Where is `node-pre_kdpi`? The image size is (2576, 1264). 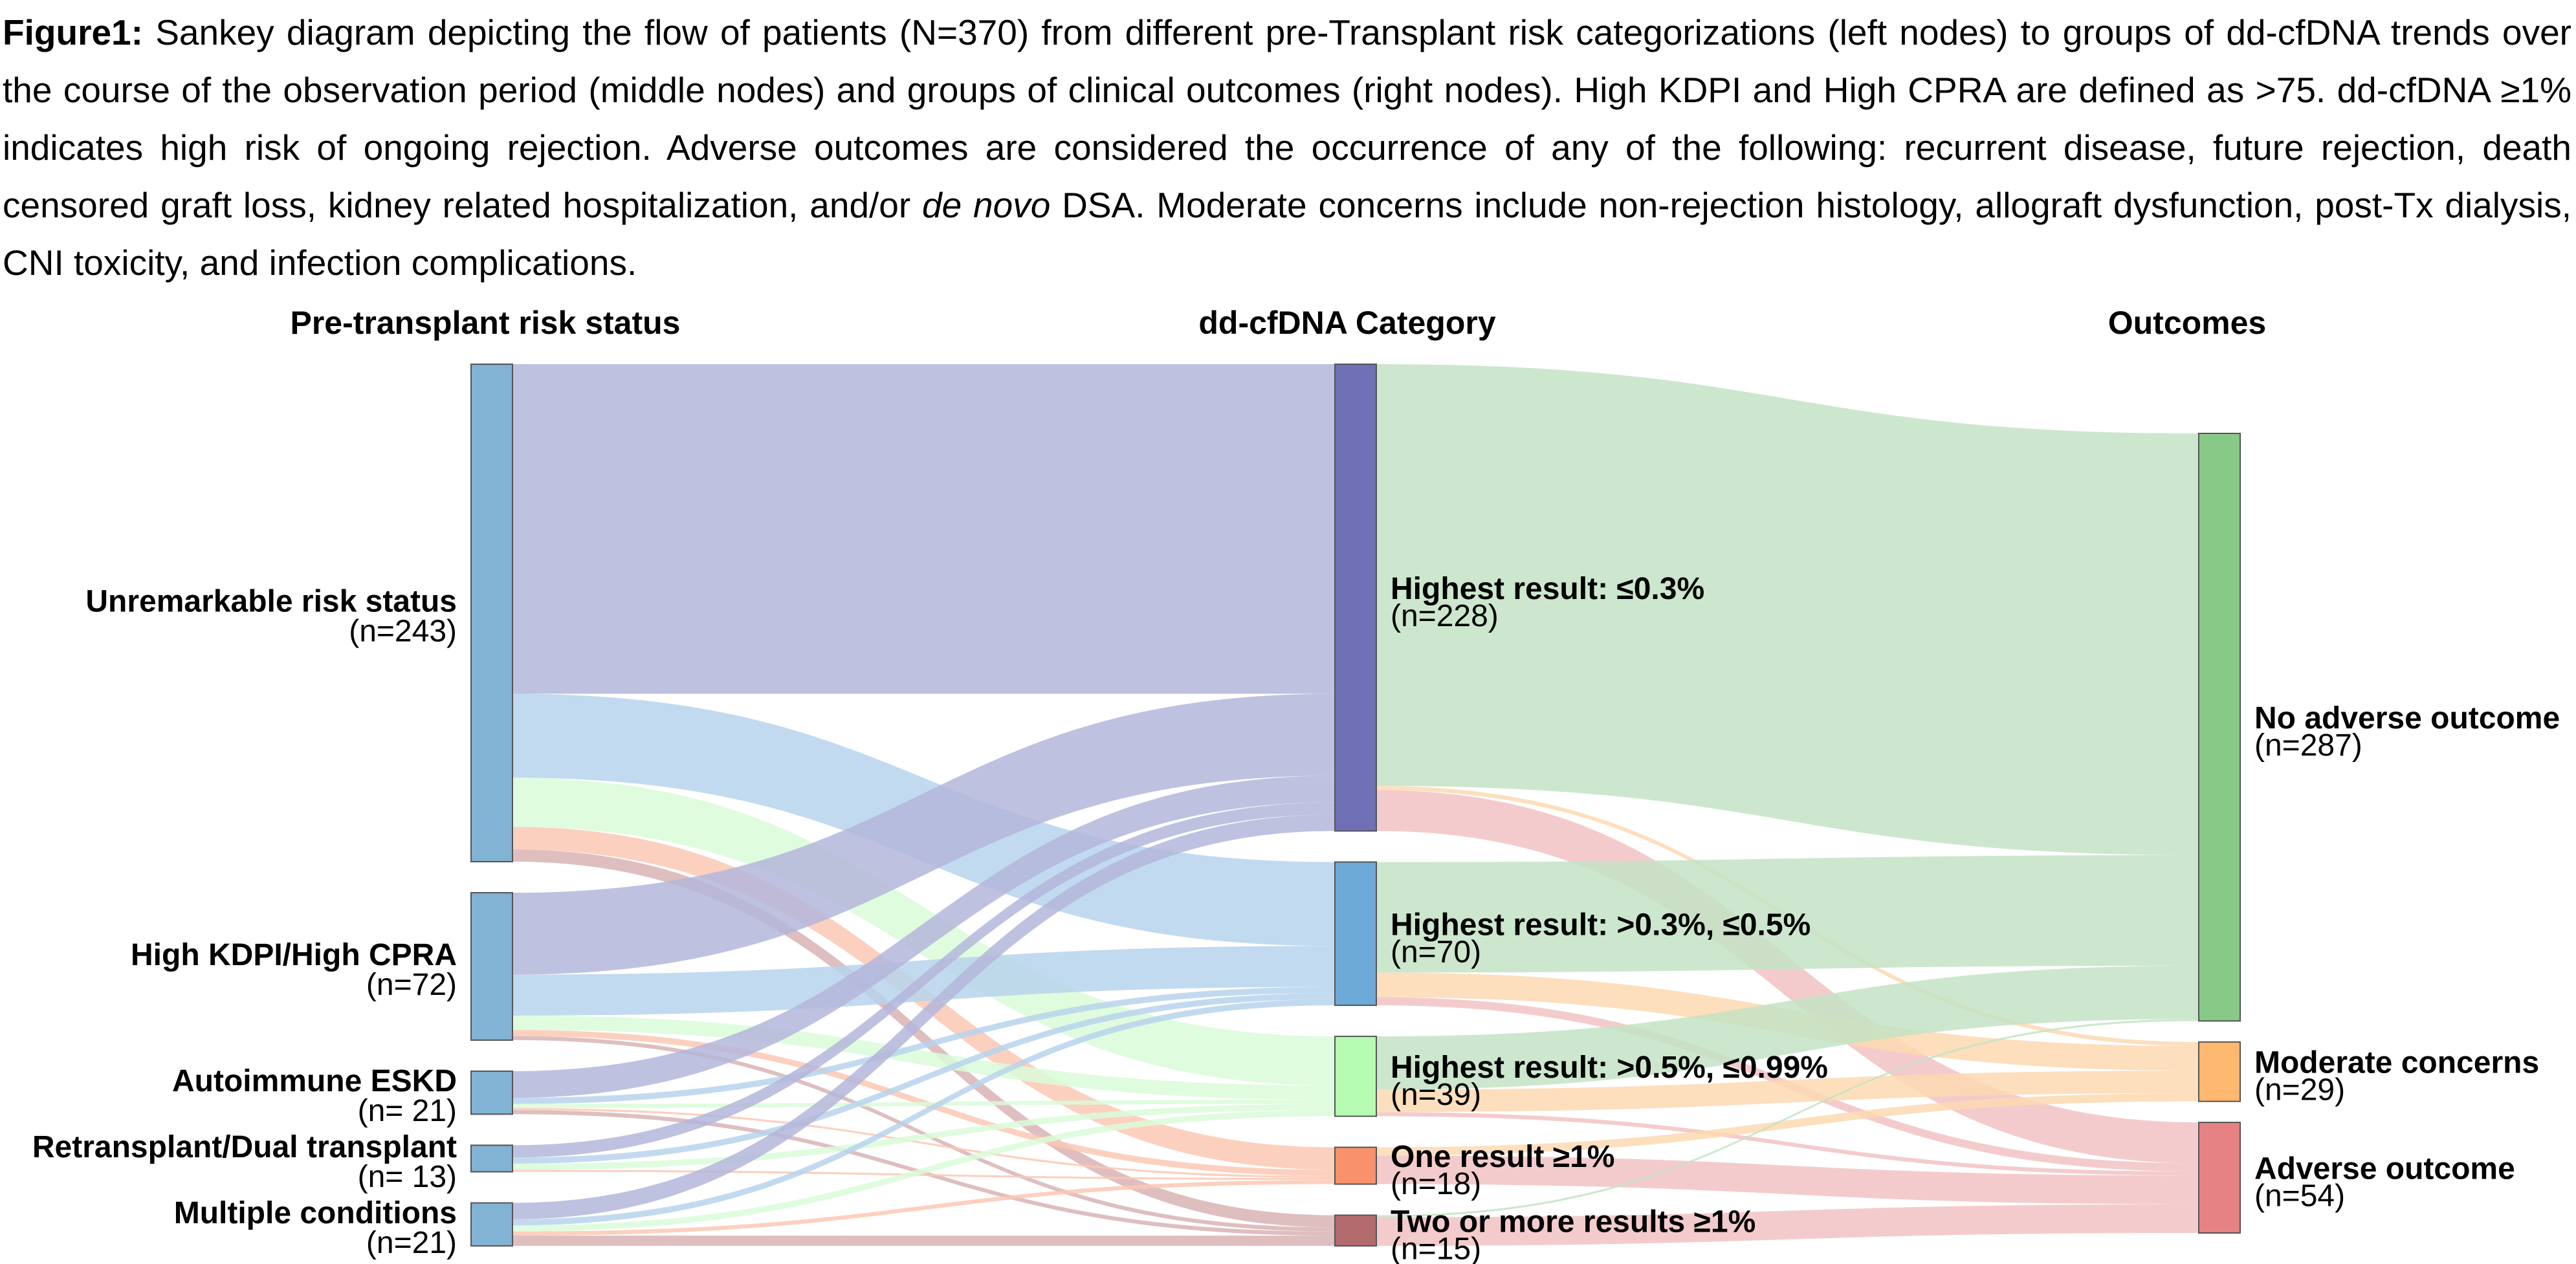
node-pre_kdpi is located at coordinates (492, 966).